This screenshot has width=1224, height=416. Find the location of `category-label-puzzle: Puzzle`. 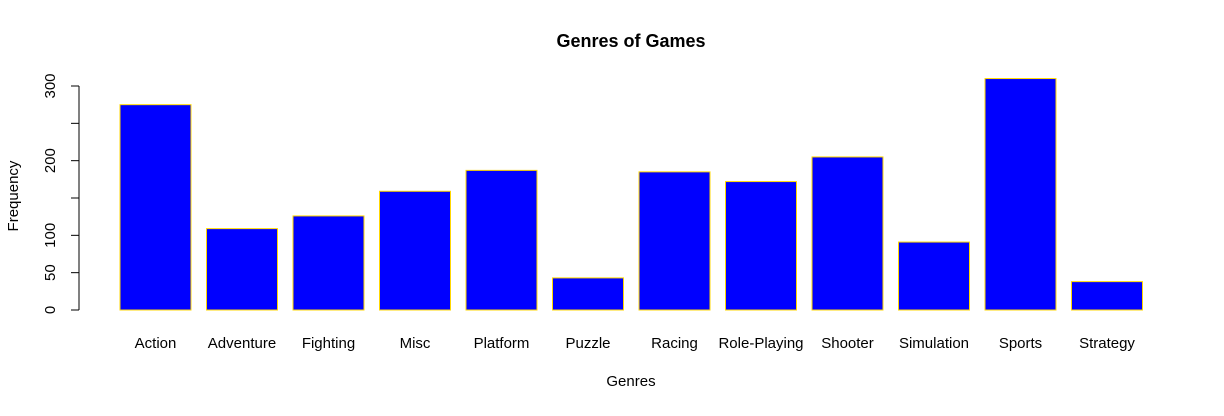

category-label-puzzle: Puzzle is located at coordinates (587, 343).